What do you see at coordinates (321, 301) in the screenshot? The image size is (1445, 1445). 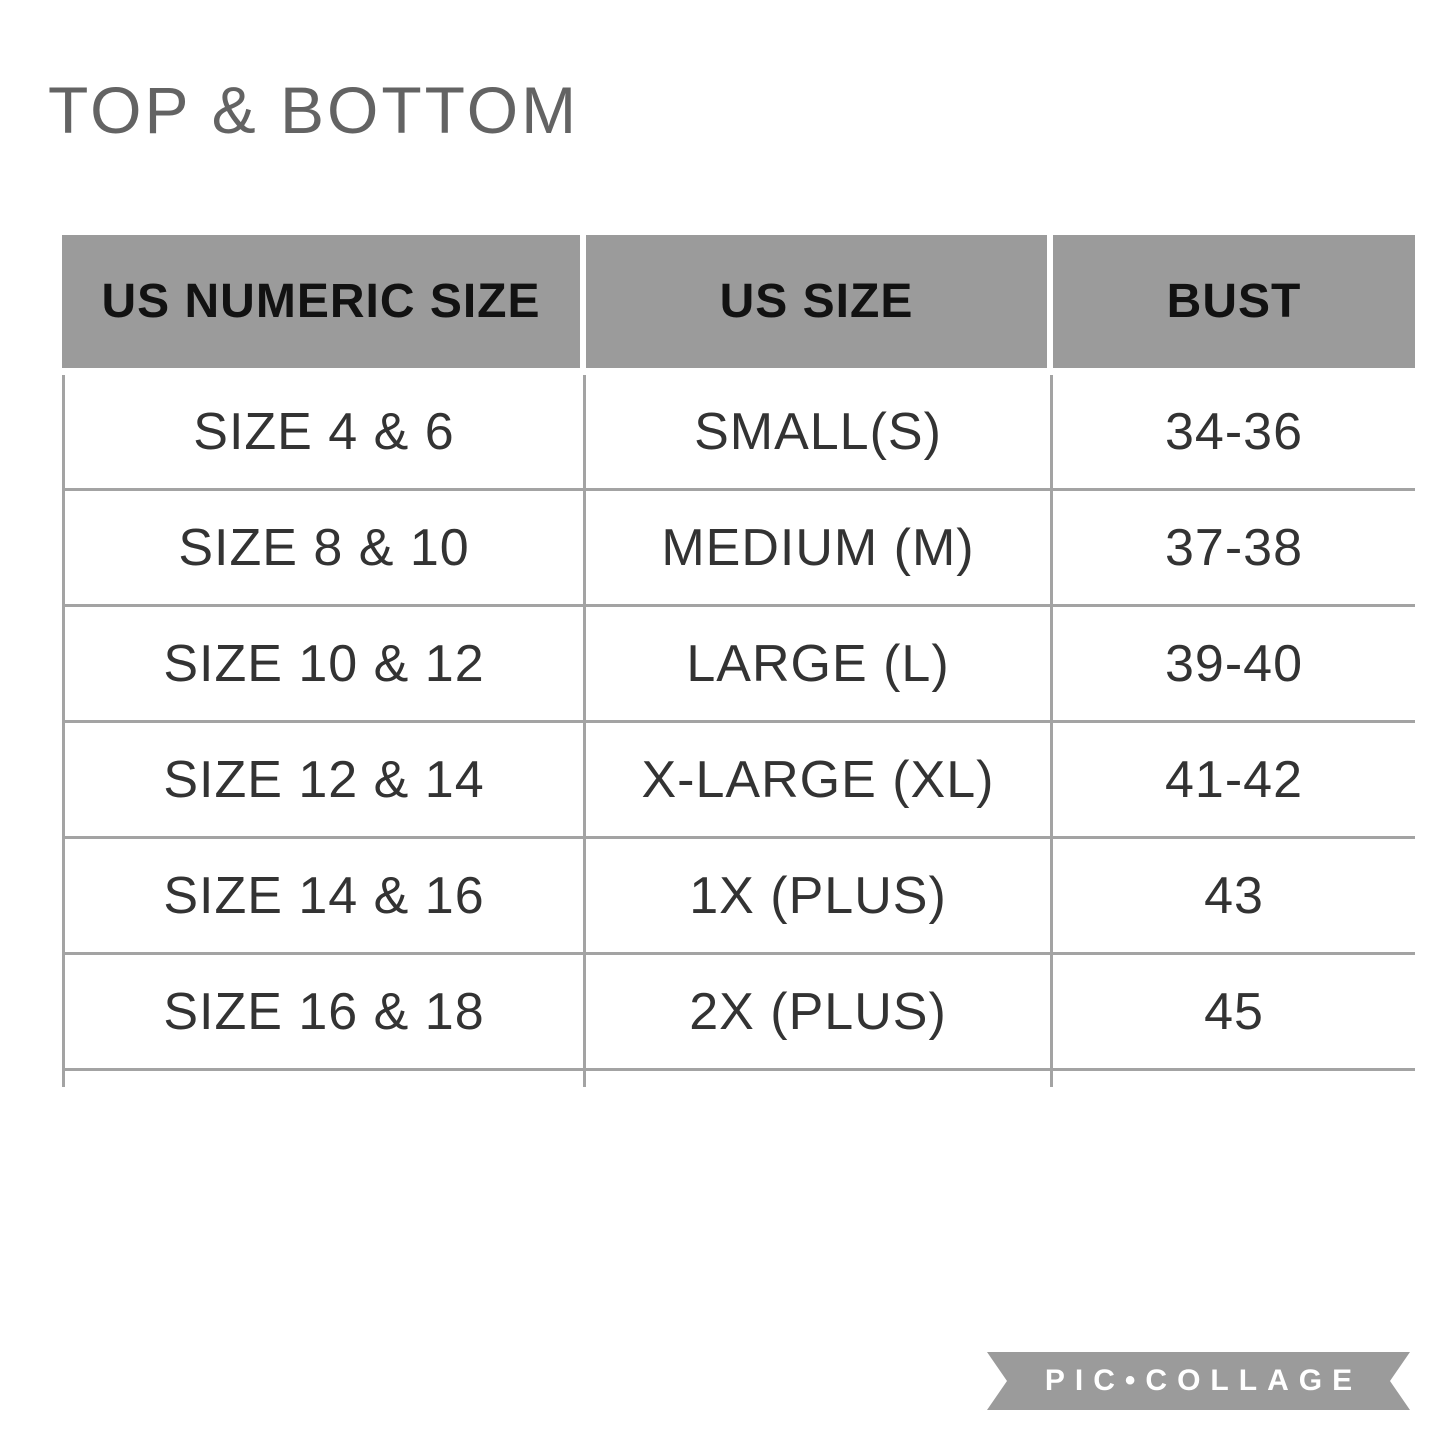 I see `header-us-numeric-size: US NUMERIC SIZE` at bounding box center [321, 301].